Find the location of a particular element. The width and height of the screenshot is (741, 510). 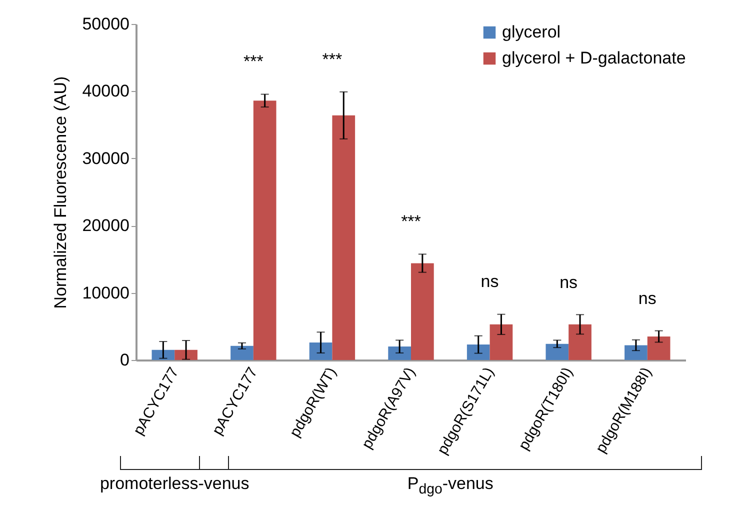

text: P$_{dgo}$-venus is located at coordinates (450, 486).